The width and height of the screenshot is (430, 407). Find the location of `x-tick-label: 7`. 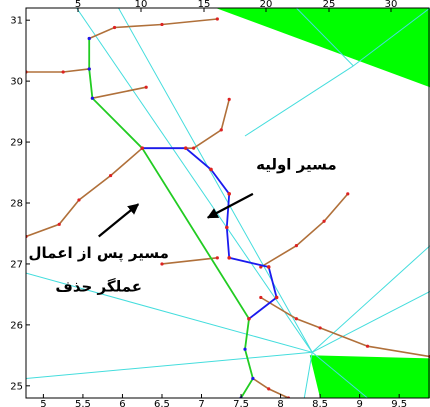

x-tick-label: 7 is located at coordinates (201, 403).